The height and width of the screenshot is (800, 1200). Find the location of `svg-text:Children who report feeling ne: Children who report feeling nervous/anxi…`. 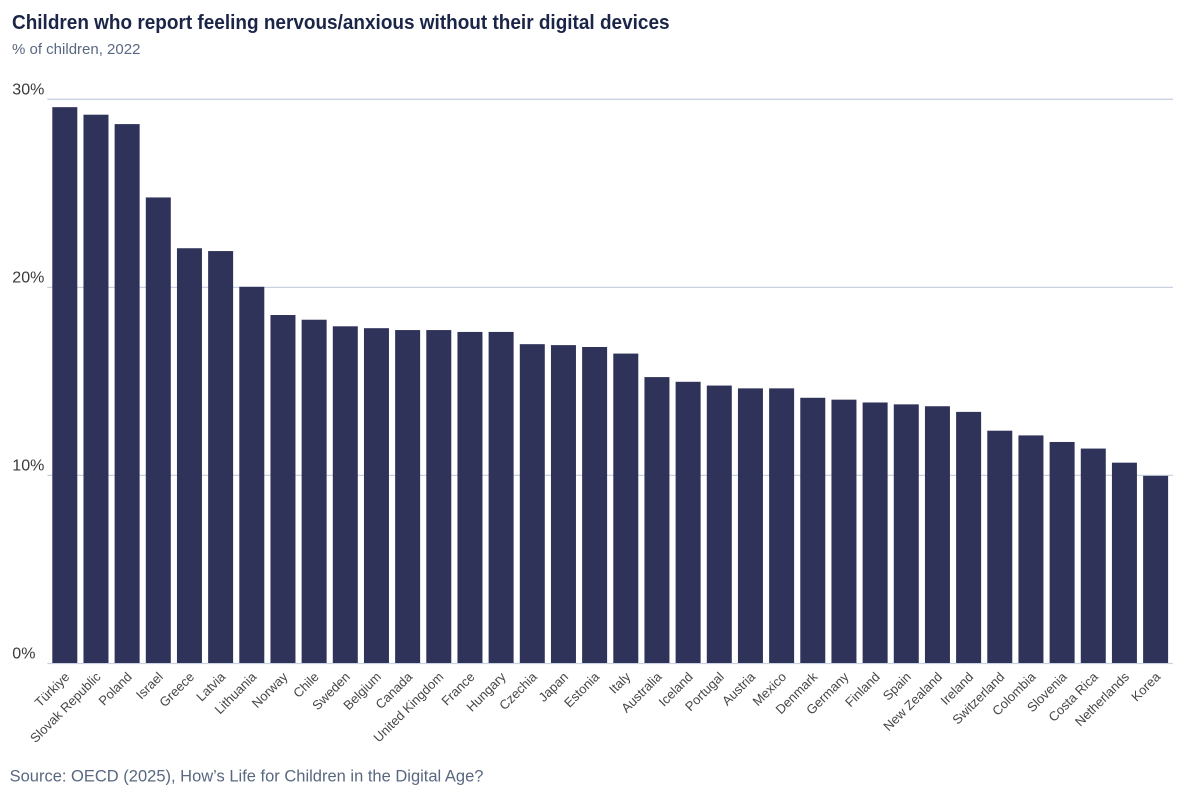

svg-text:Children who report feeling ne: Children who report feeling nervous/anxi… is located at coordinates (341, 23).